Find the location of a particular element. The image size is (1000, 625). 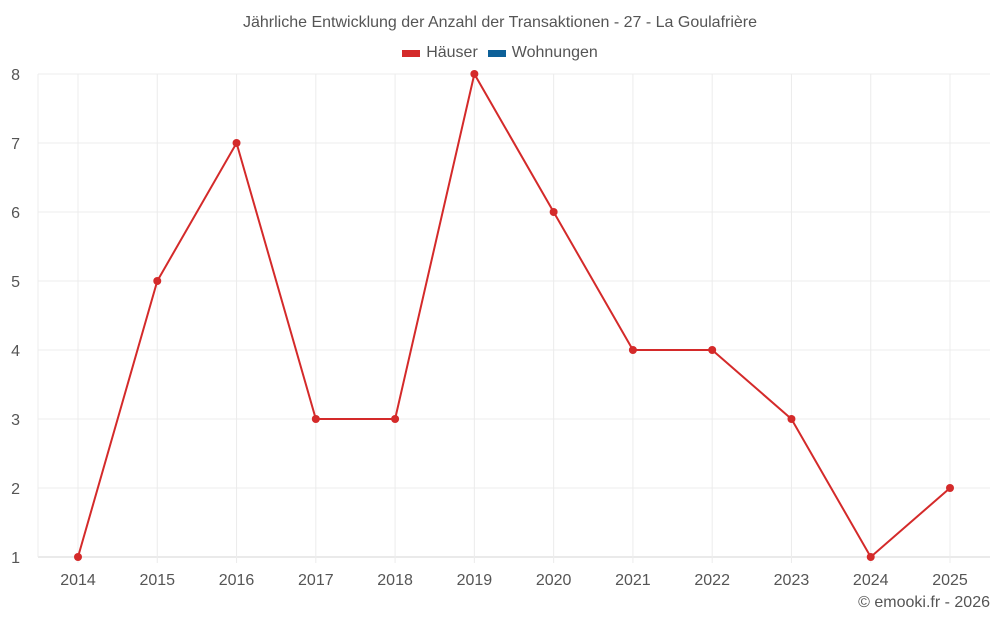

y-tick-label: 1 is located at coordinates (15, 558).